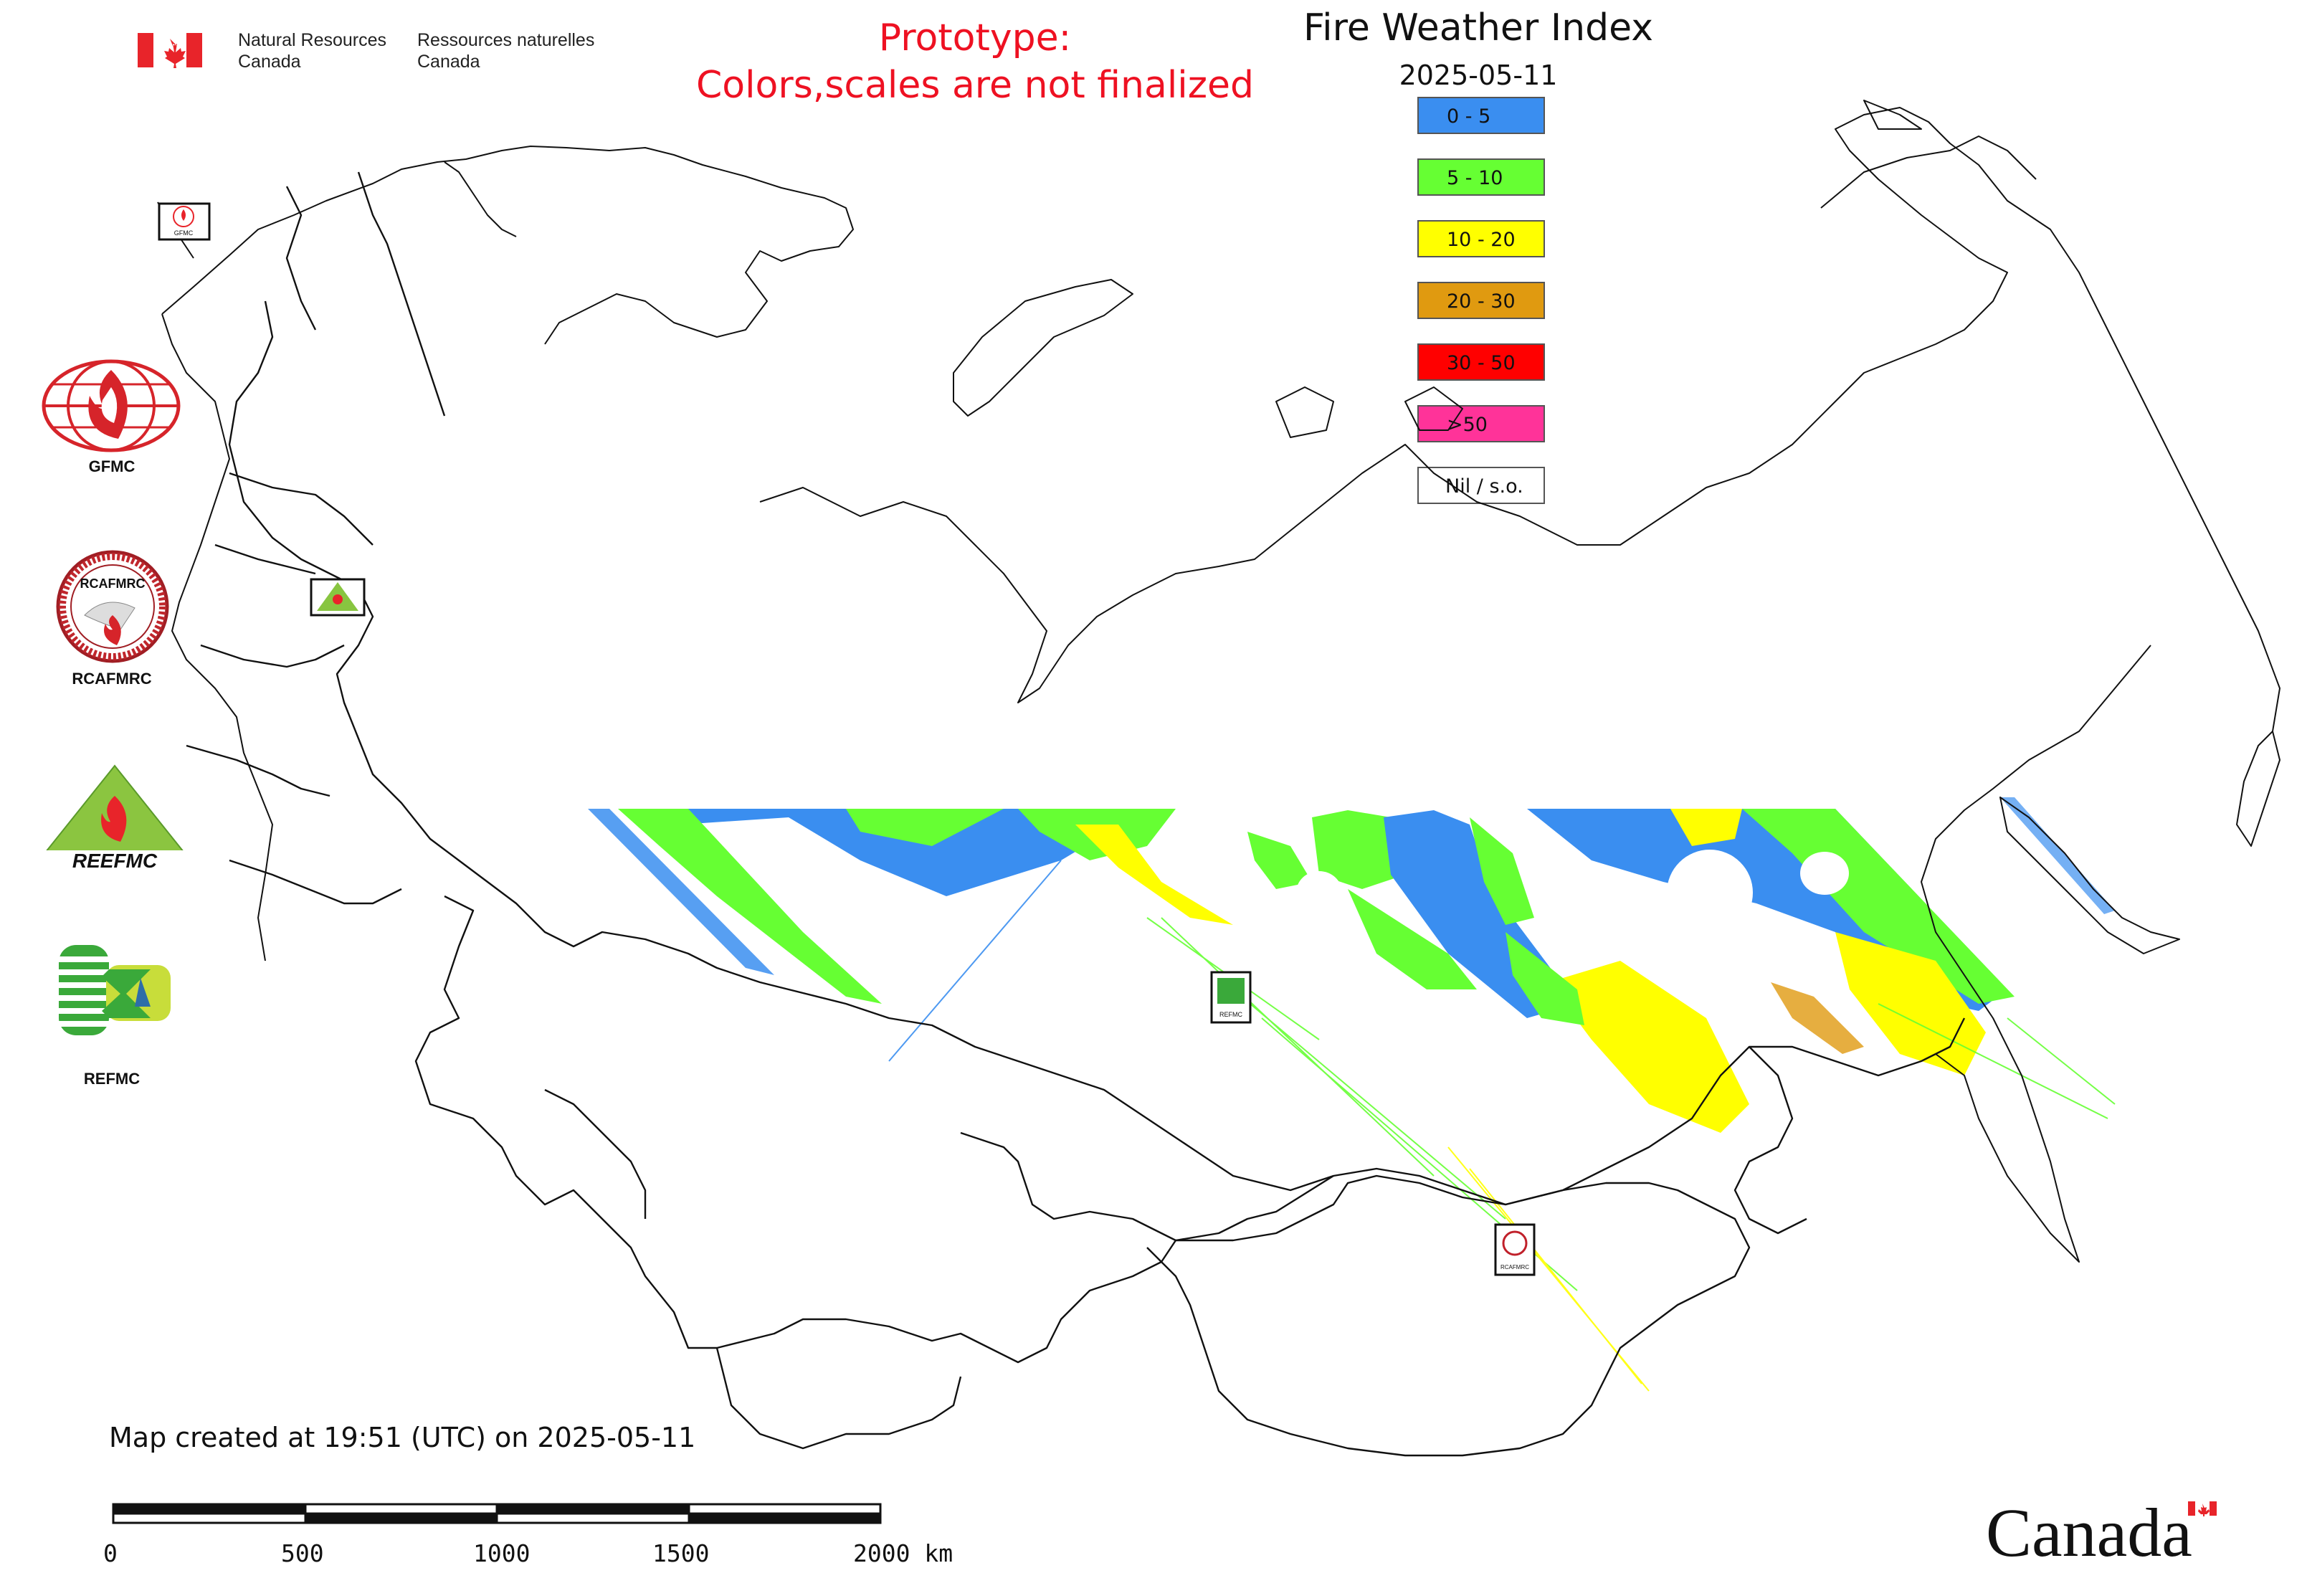 The image size is (2302, 1596). What do you see at coordinates (2089, 1532) in the screenshot?
I see `canada-wordmark-text: Canada` at bounding box center [2089, 1532].